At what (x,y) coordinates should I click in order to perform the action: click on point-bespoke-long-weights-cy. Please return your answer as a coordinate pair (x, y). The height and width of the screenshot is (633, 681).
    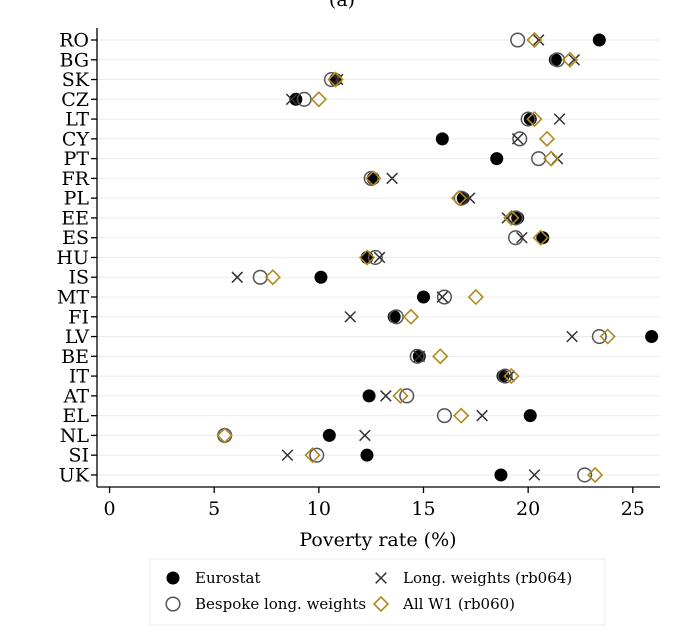
    Looking at the image, I should click on (520, 139).